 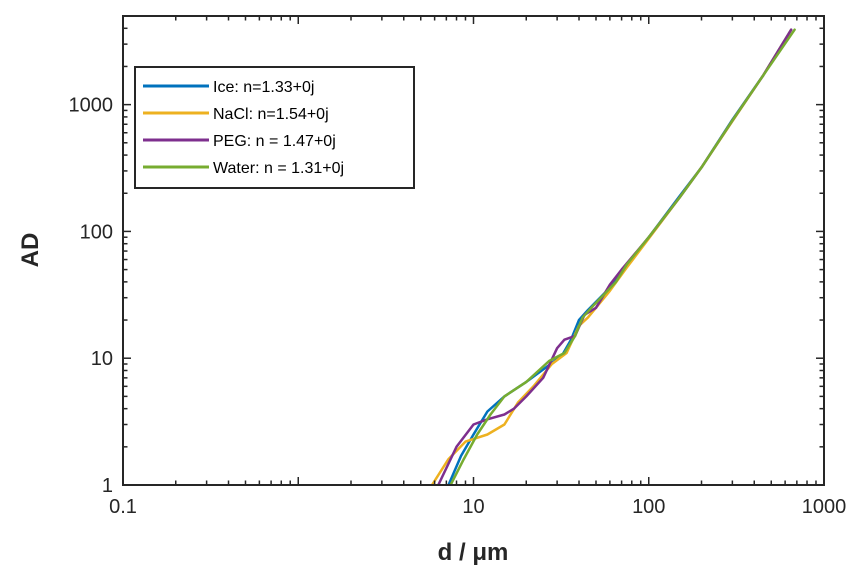 What do you see at coordinates (271, 114) in the screenshot?
I see `legend-label: NaCl: n=1.54+0j` at bounding box center [271, 114].